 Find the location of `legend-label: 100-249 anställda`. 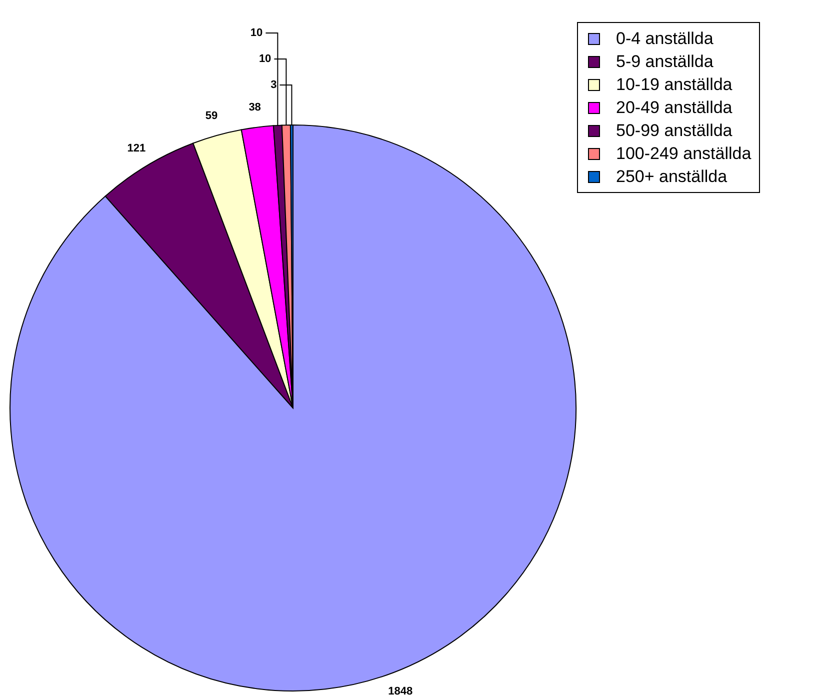

legend-label: 100-249 anställda is located at coordinates (684, 154).